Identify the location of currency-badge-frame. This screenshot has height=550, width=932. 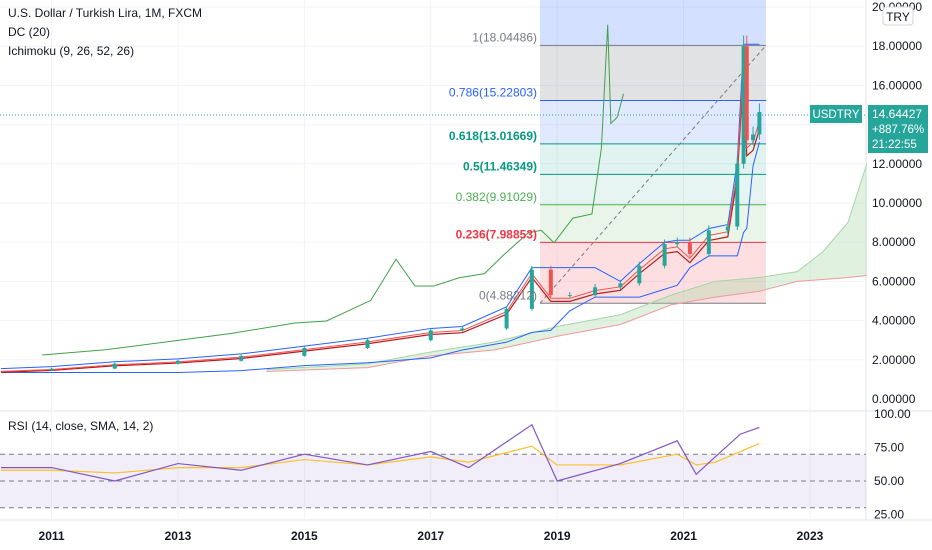
(898, 16).